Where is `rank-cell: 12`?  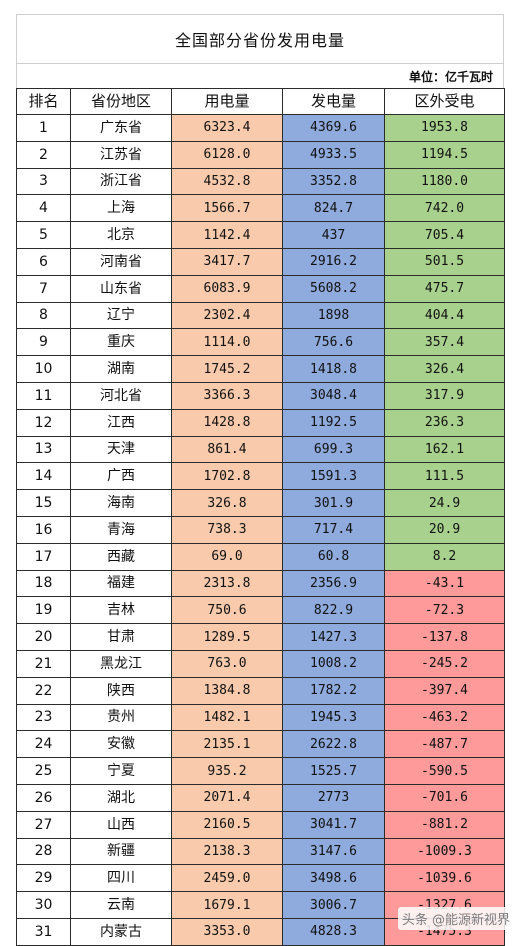
rank-cell: 12 is located at coordinates (43, 422).